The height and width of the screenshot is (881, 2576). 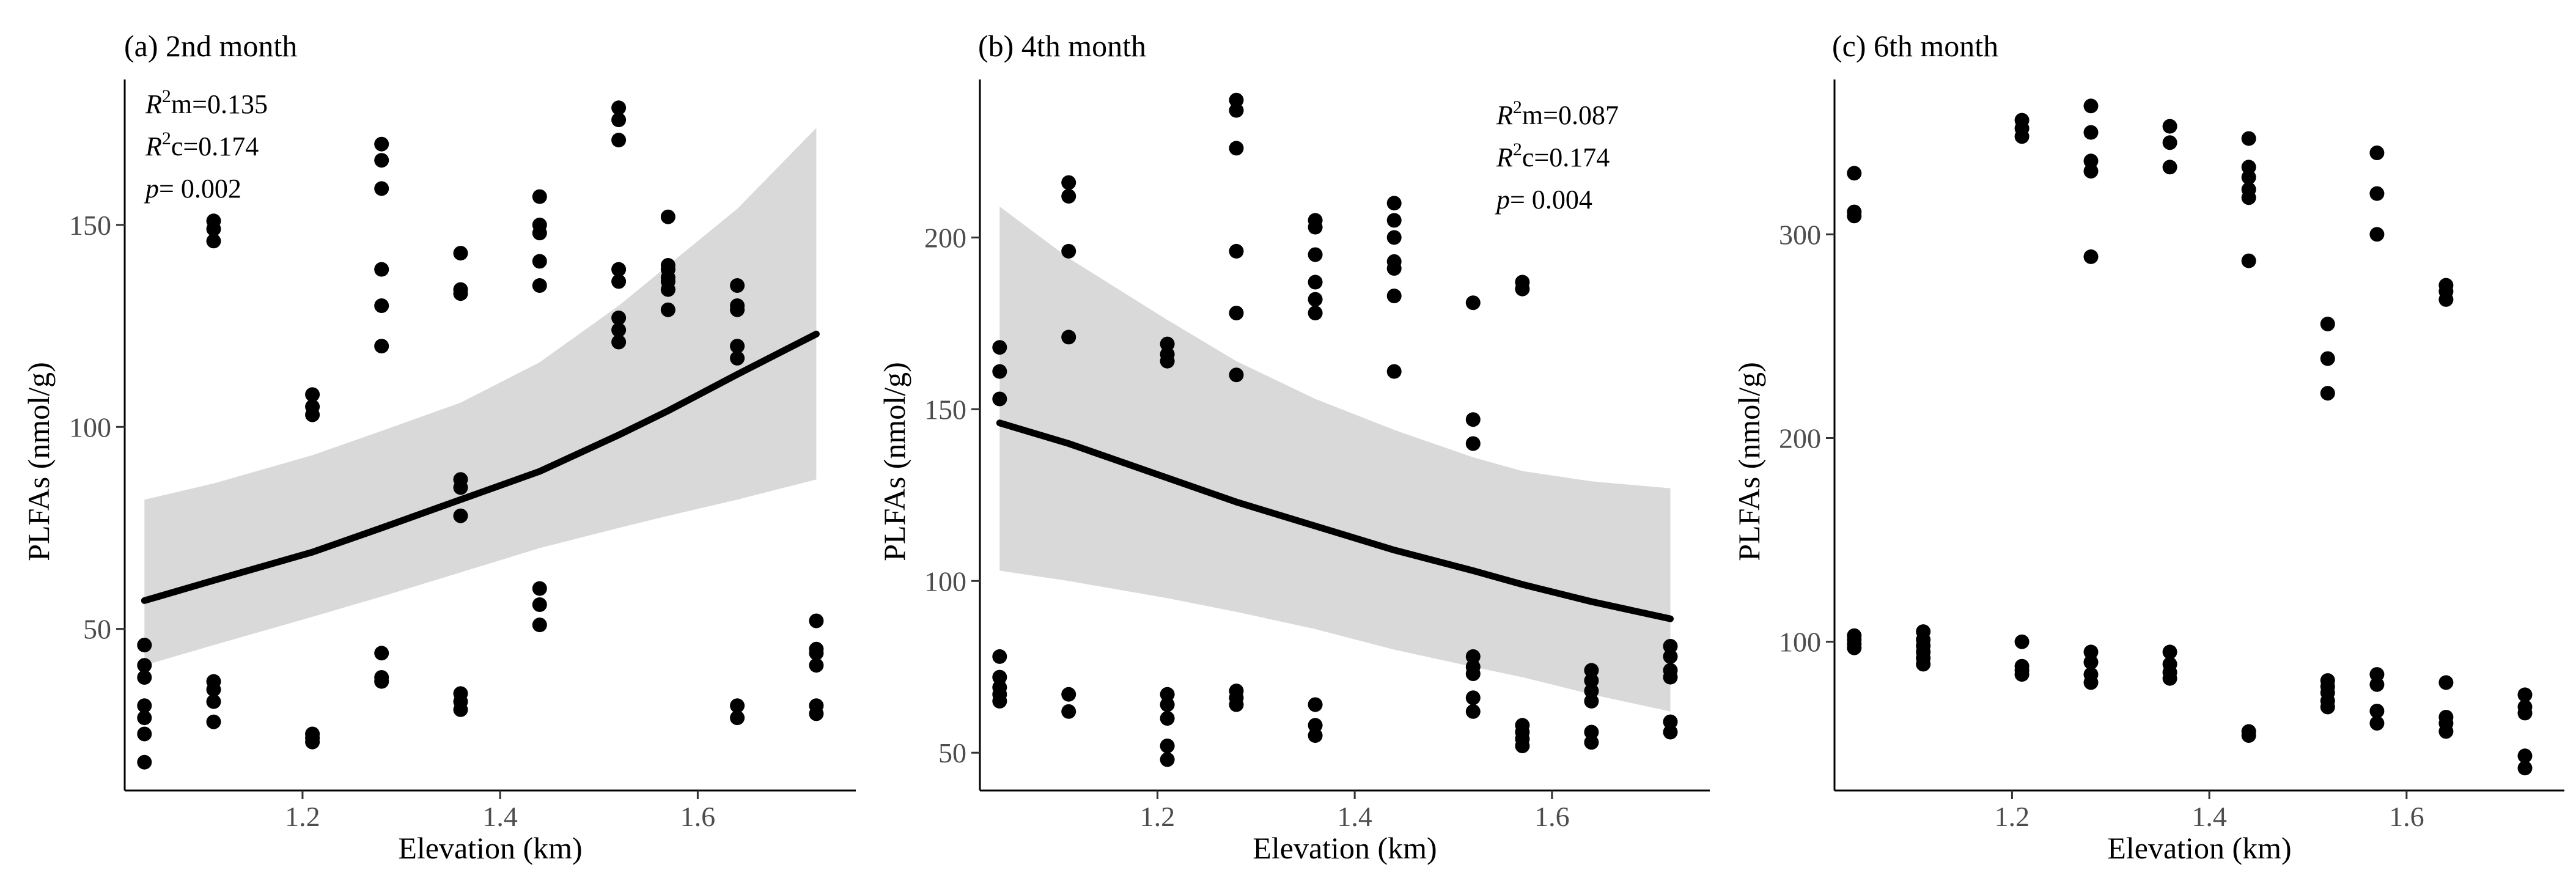 I want to click on x-tick-label: 1.6, so click(x=2406, y=816).